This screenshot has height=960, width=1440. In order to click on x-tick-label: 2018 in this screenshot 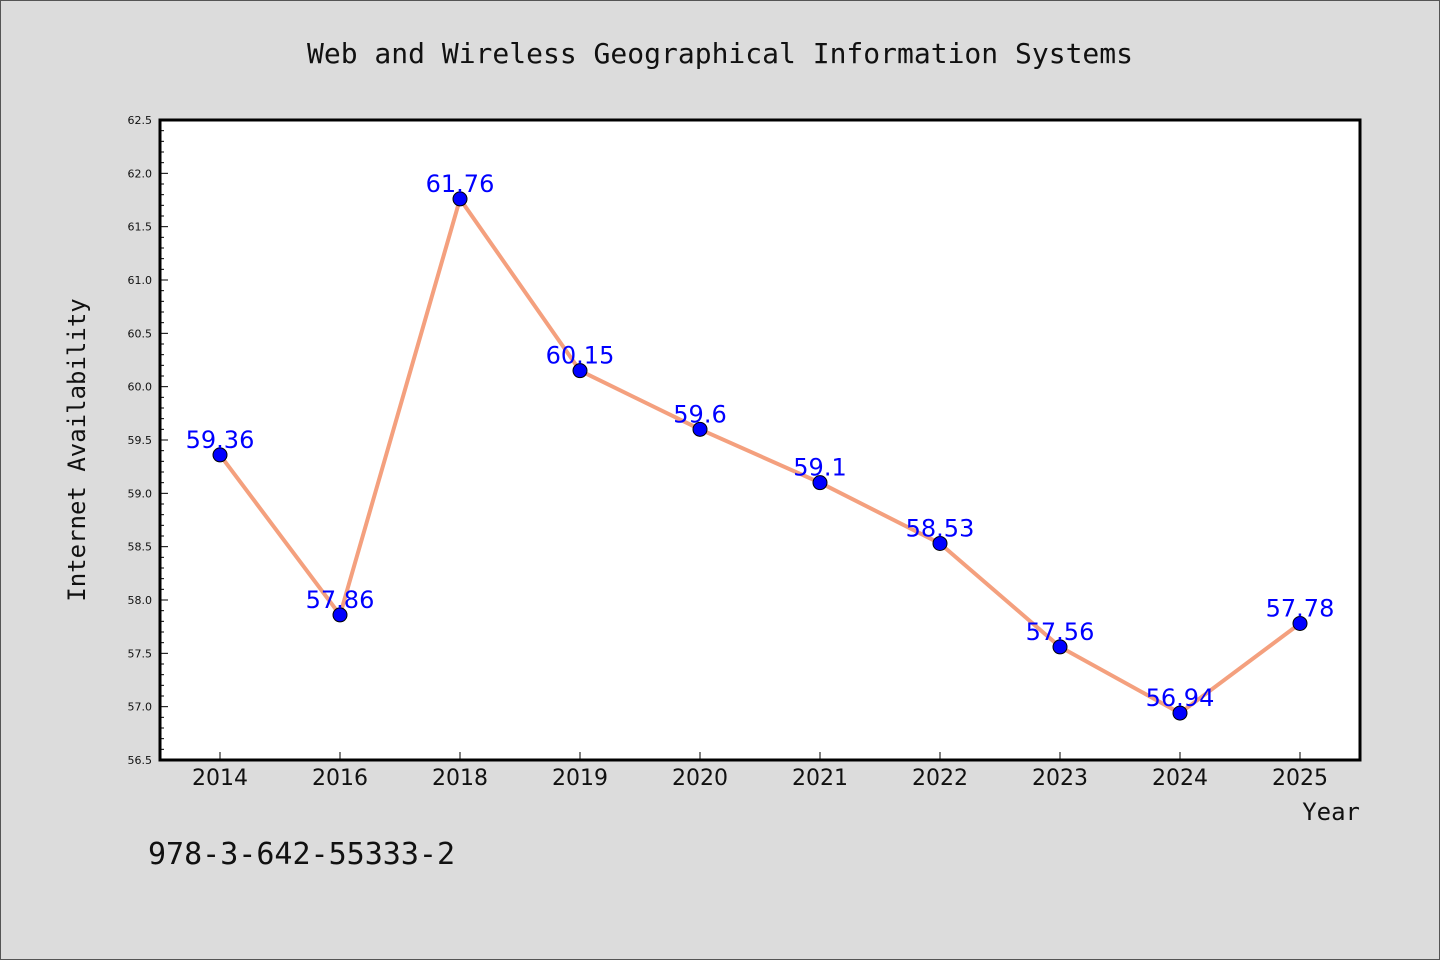, I will do `click(460, 778)`.